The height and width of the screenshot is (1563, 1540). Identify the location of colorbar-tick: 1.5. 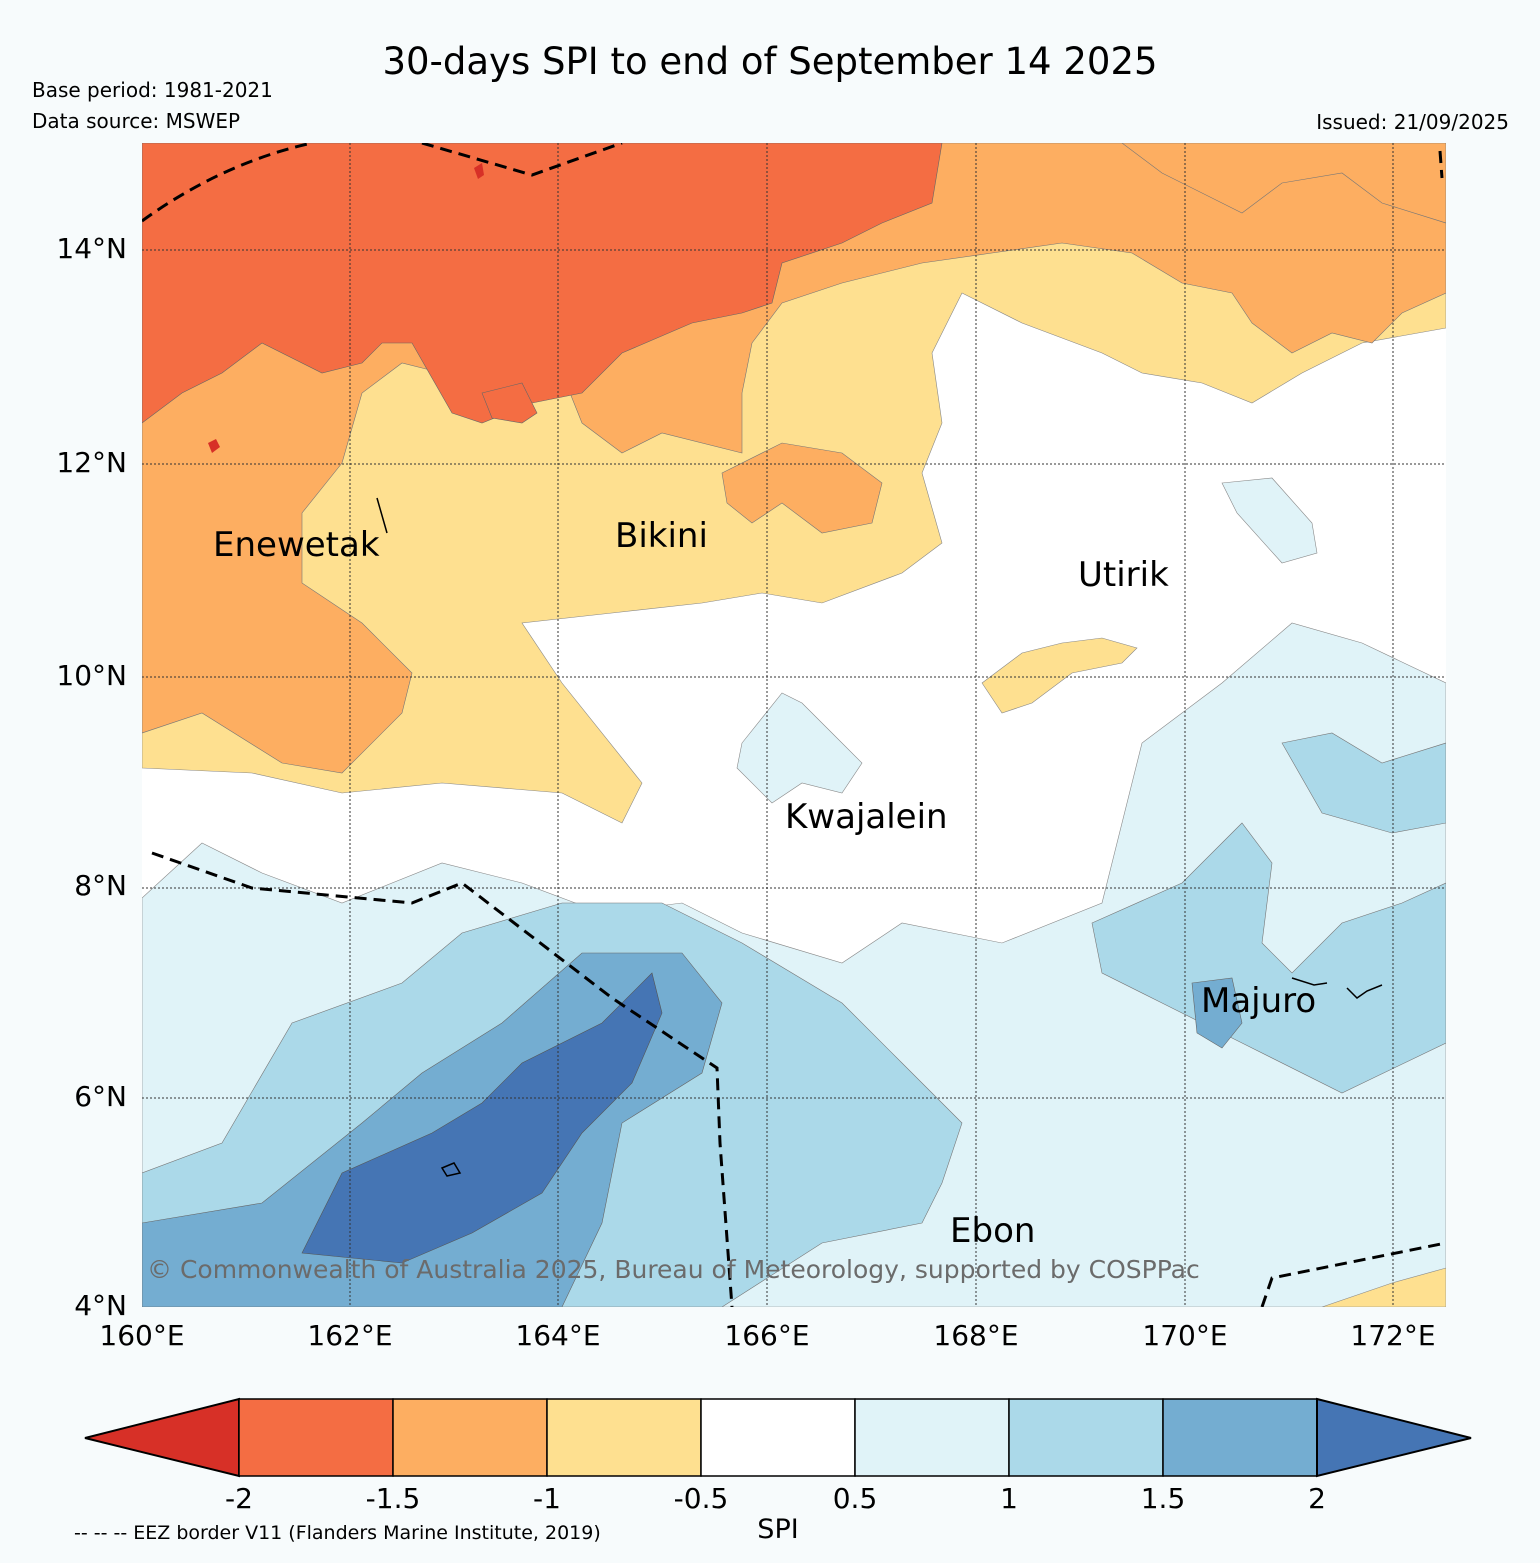
(1163, 1498).